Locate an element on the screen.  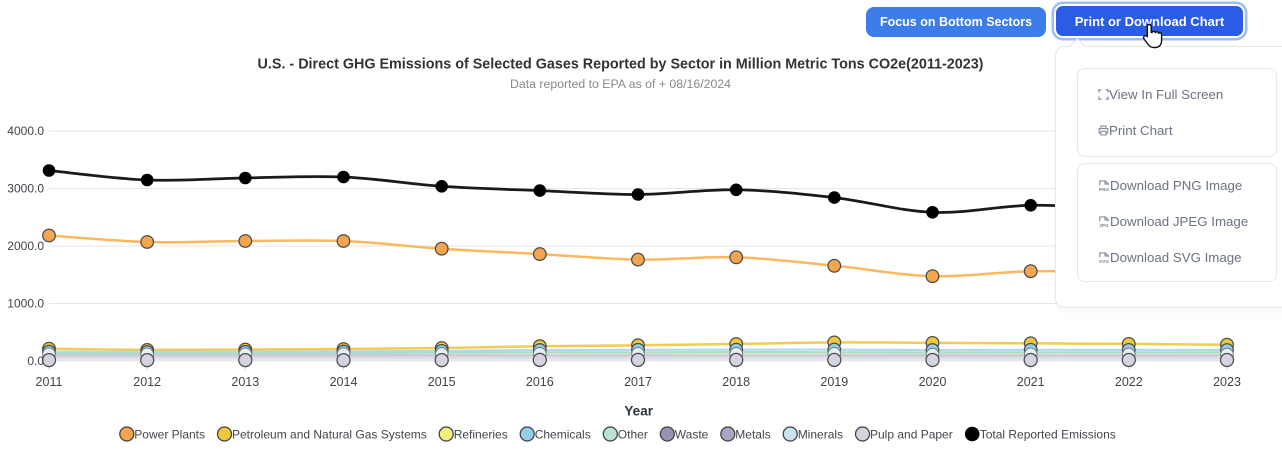
svg-text: Total Reported Emissions is located at coordinates (1048, 434).